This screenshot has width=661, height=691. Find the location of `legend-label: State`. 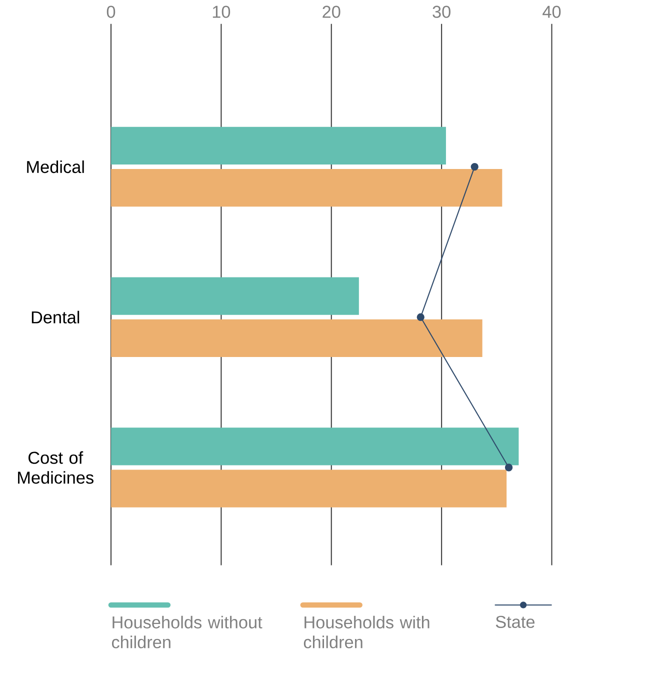

legend-label: State is located at coordinates (515, 622).